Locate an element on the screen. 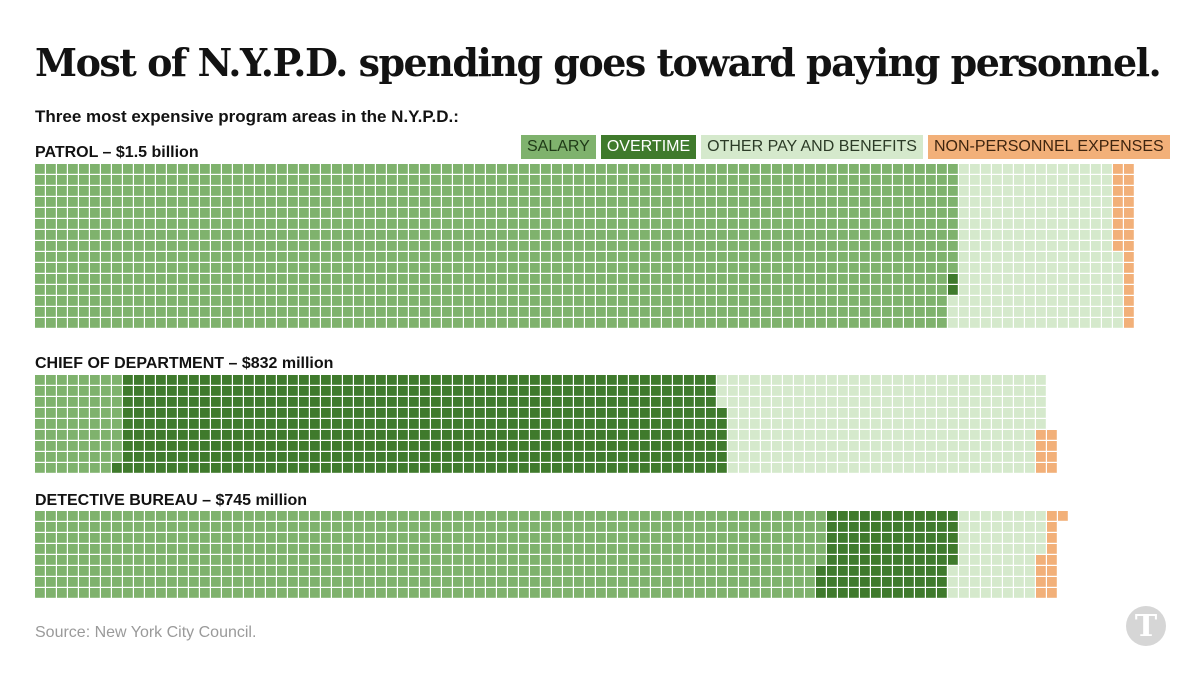 This screenshot has width=1200, height=675. waffle-square-nonpersonnel is located at coordinates (1052, 468).